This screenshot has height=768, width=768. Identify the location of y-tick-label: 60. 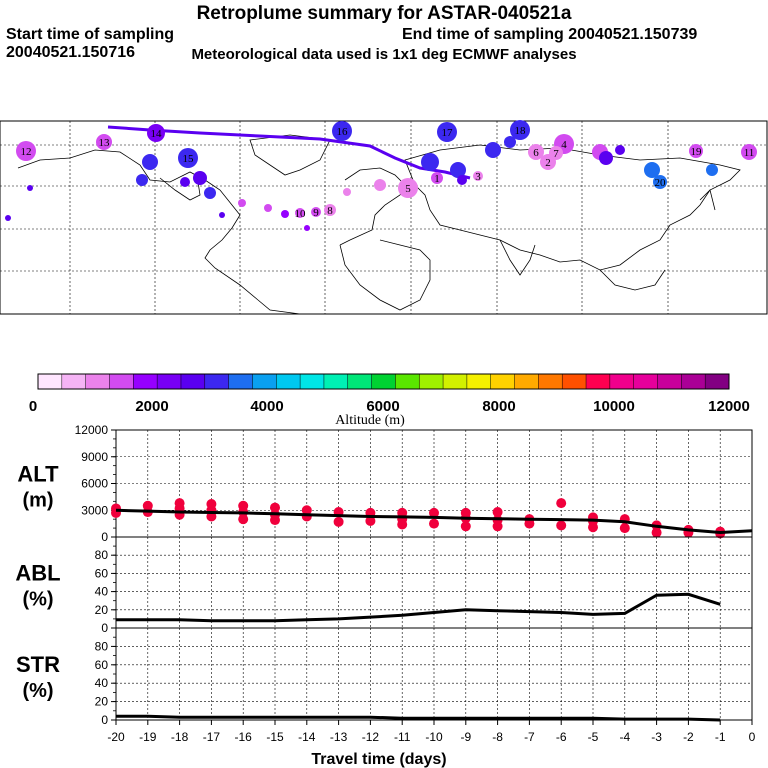
(102, 573).